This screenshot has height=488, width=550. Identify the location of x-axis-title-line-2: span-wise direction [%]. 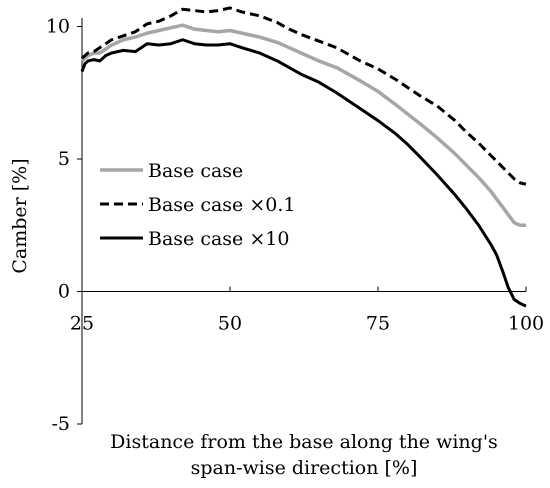
(304, 468).